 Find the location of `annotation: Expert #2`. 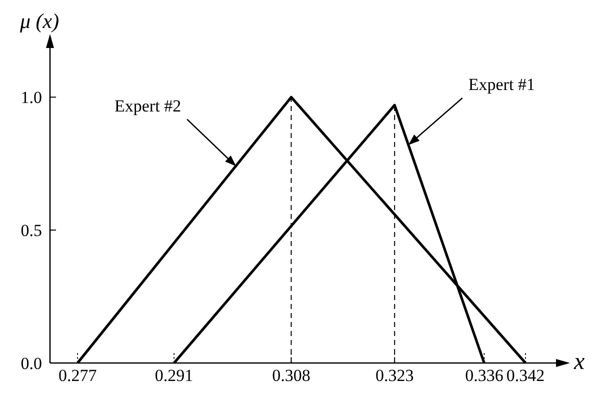

annotation: Expert #2 is located at coordinates (148, 106).